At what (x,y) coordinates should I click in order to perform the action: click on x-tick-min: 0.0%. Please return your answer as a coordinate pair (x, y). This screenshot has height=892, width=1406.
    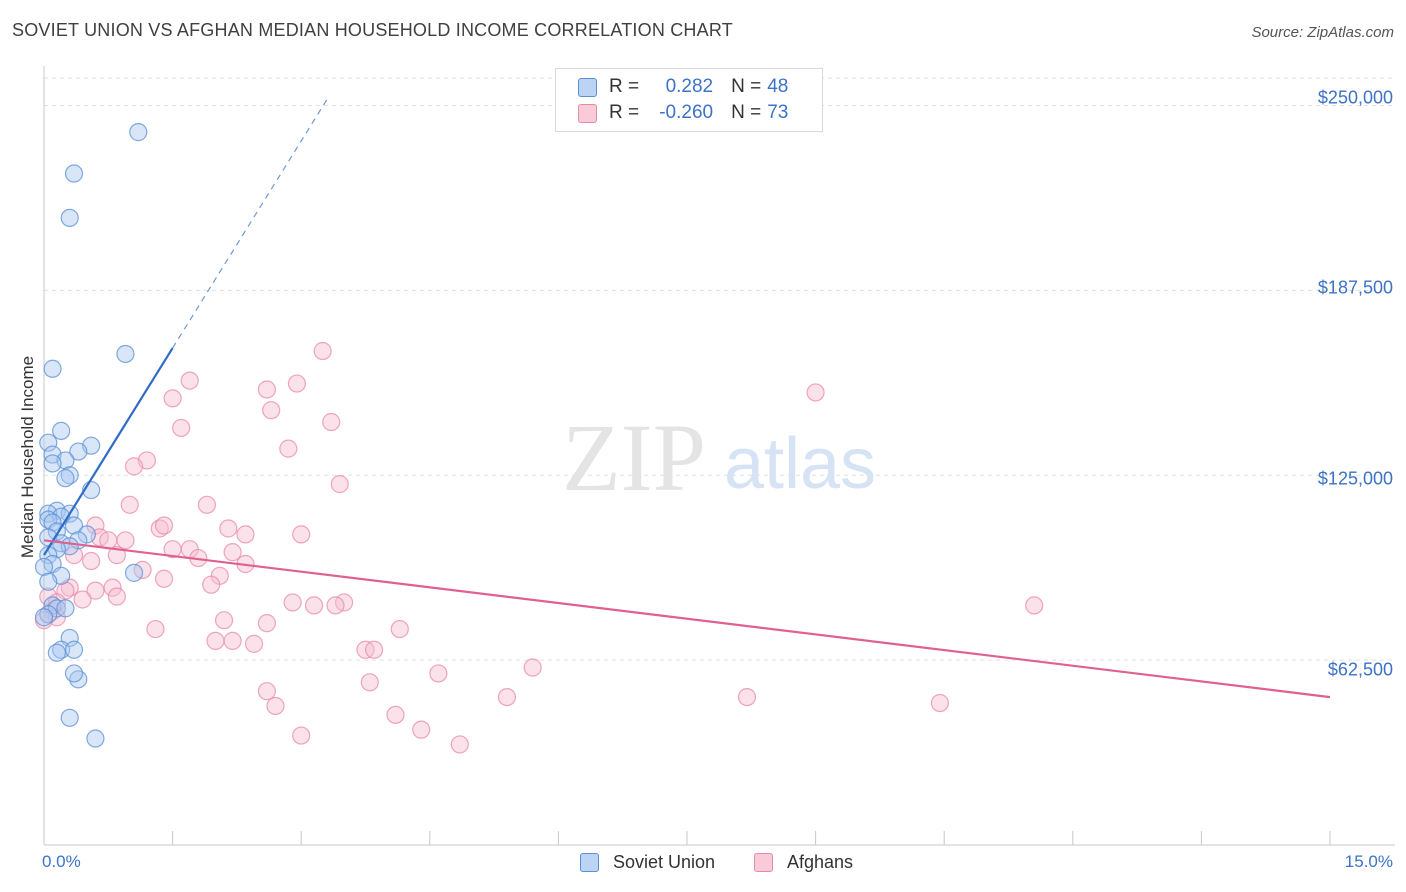
    Looking at the image, I should click on (61, 861).